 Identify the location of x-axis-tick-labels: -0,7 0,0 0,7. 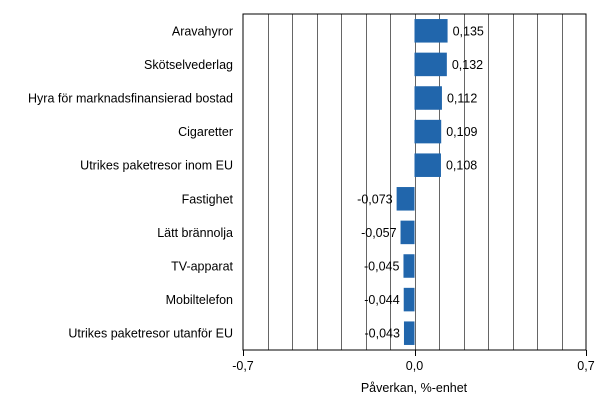
(413, 366).